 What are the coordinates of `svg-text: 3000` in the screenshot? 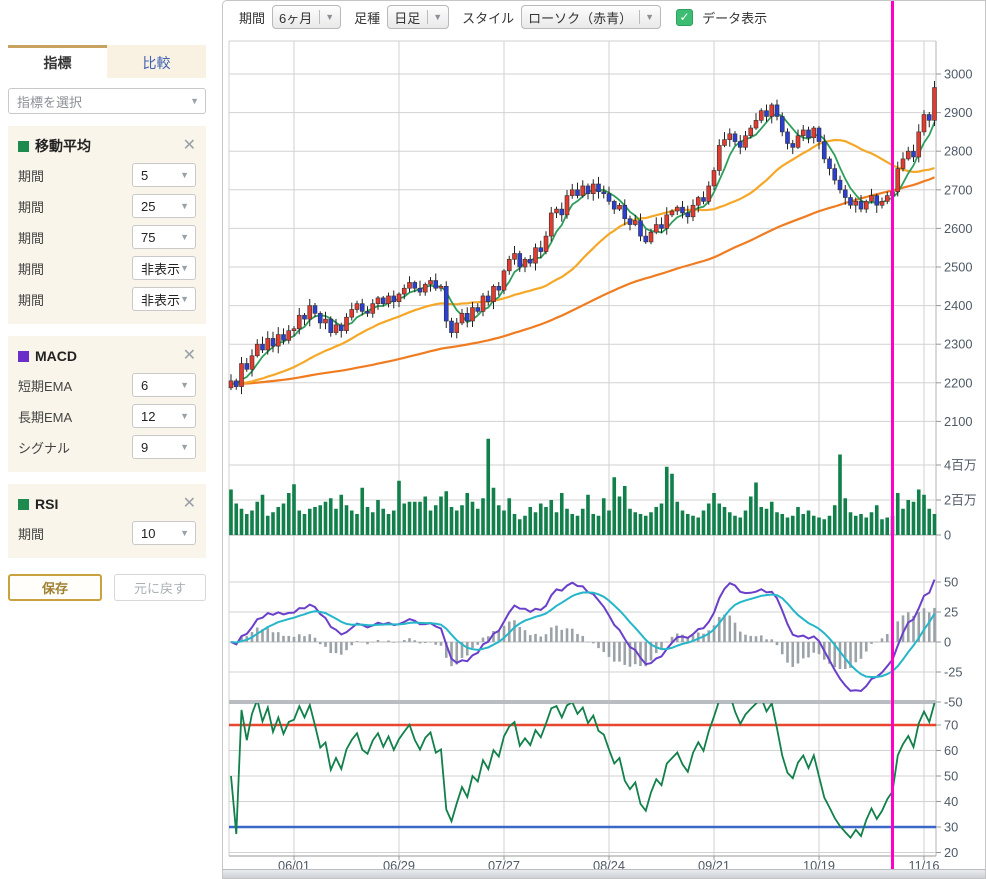 It's located at (958, 74).